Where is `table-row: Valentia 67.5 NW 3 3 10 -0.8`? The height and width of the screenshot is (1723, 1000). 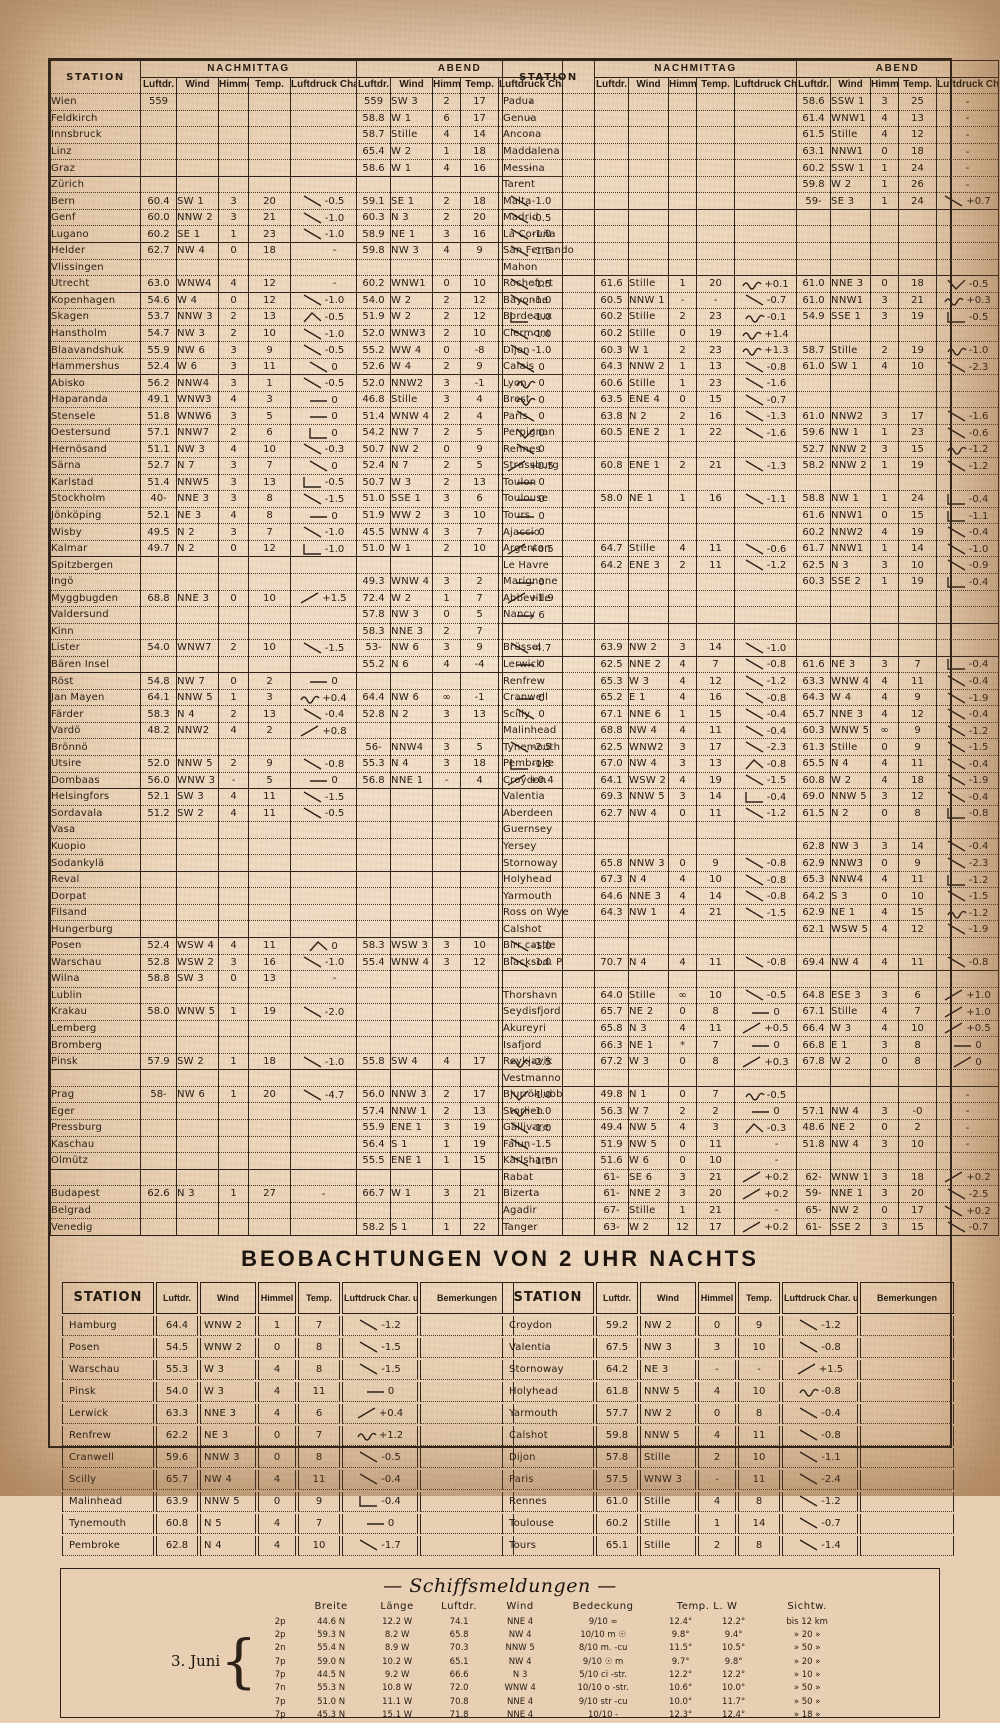
table-row: Valentia 67.5 NW 3 3 10 -0.8 is located at coordinates (728, 1347).